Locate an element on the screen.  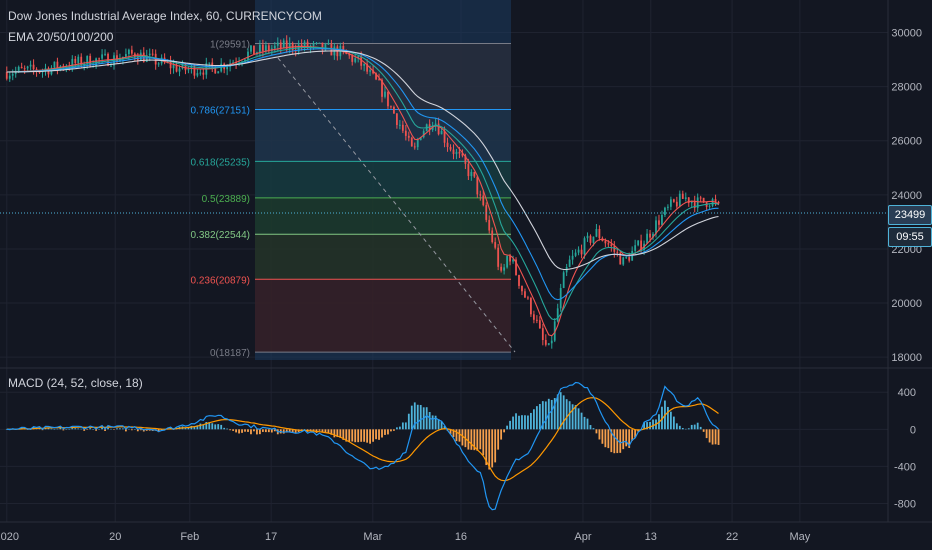
fib-level-label: 0.618(25235) is located at coordinates (221, 162).